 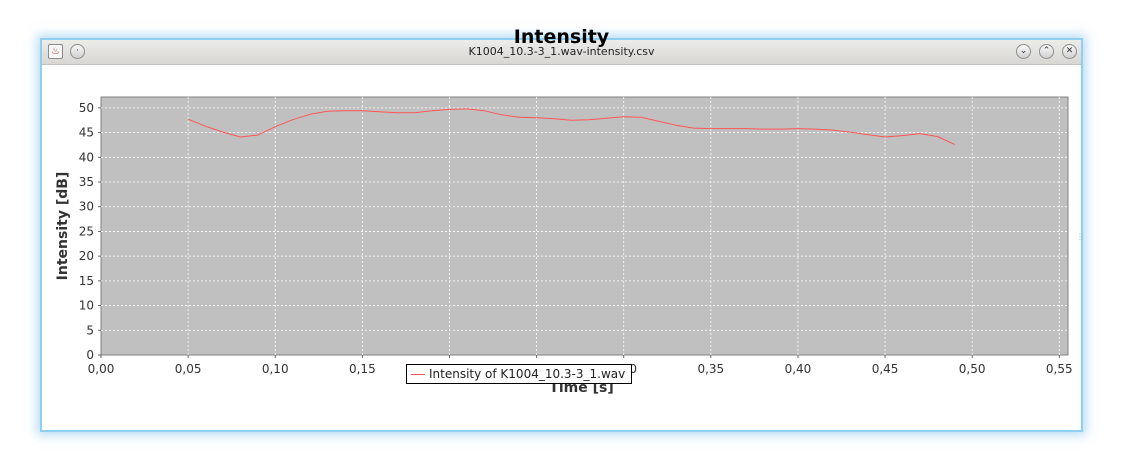 What do you see at coordinates (188, 369) in the screenshot?
I see `x-tick-label: 0,05` at bounding box center [188, 369].